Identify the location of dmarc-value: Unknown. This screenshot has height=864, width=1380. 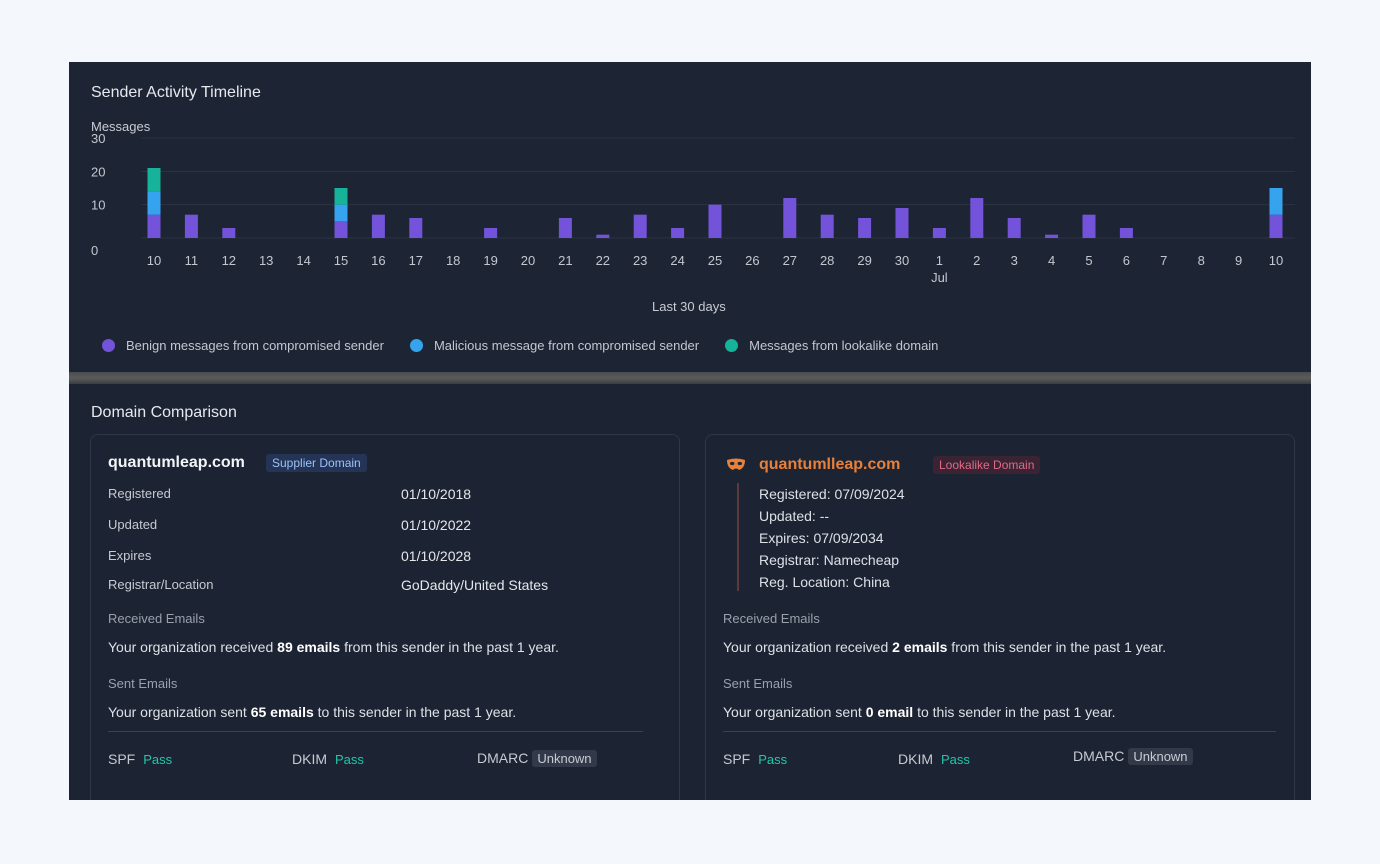
(564, 758).